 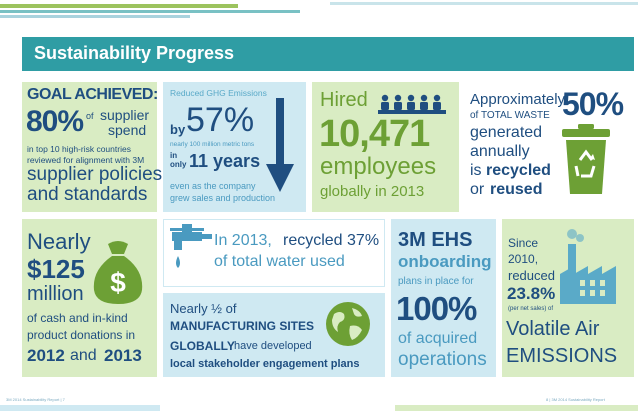 What do you see at coordinates (445, 261) in the screenshot?
I see `ehs-onboarding: onboarding` at bounding box center [445, 261].